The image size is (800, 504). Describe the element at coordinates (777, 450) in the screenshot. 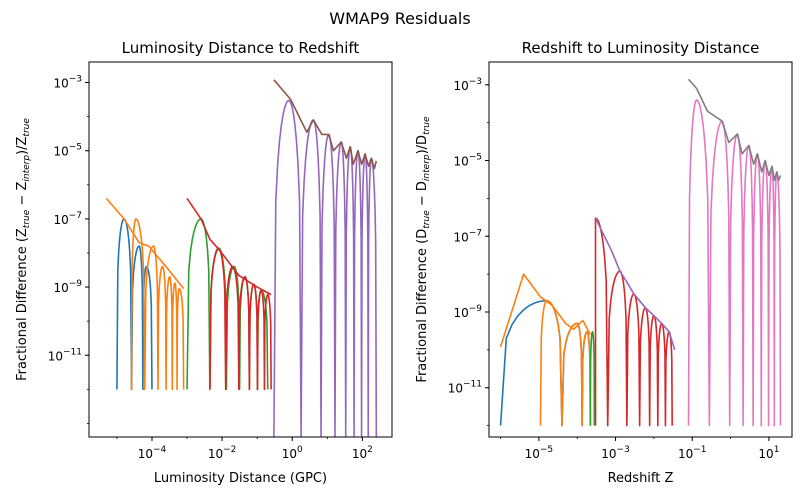

I see `x-tick-label-exponent: 1` at that location.